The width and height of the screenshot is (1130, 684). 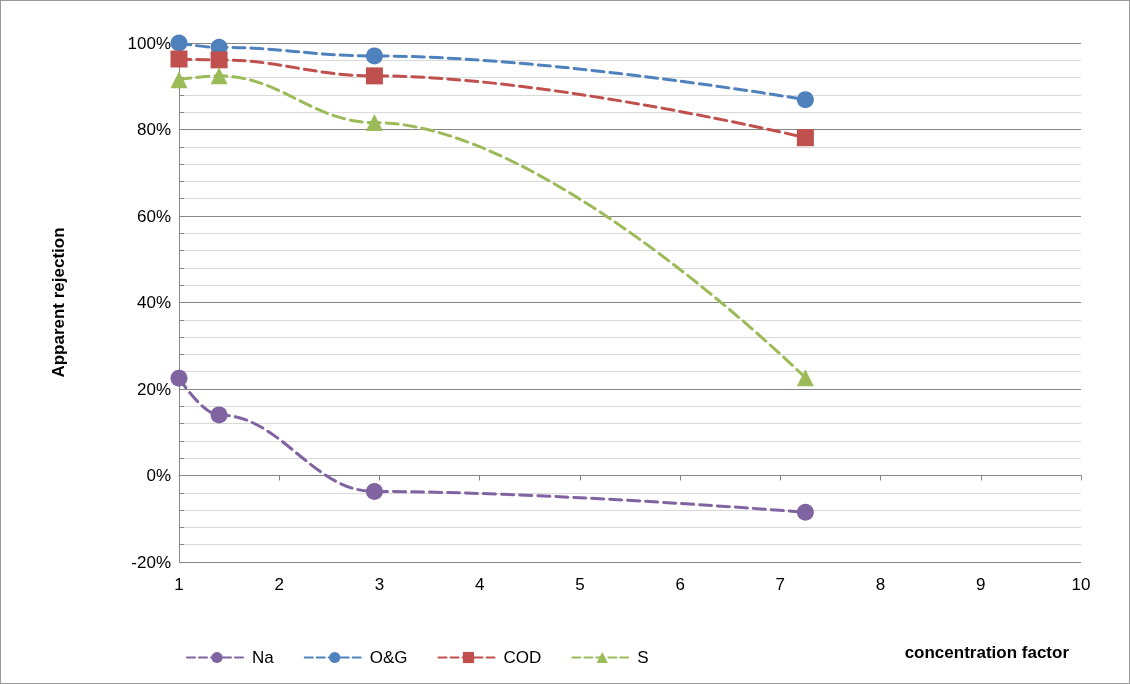 What do you see at coordinates (680, 584) in the screenshot?
I see `x-tick-label: 6` at bounding box center [680, 584].